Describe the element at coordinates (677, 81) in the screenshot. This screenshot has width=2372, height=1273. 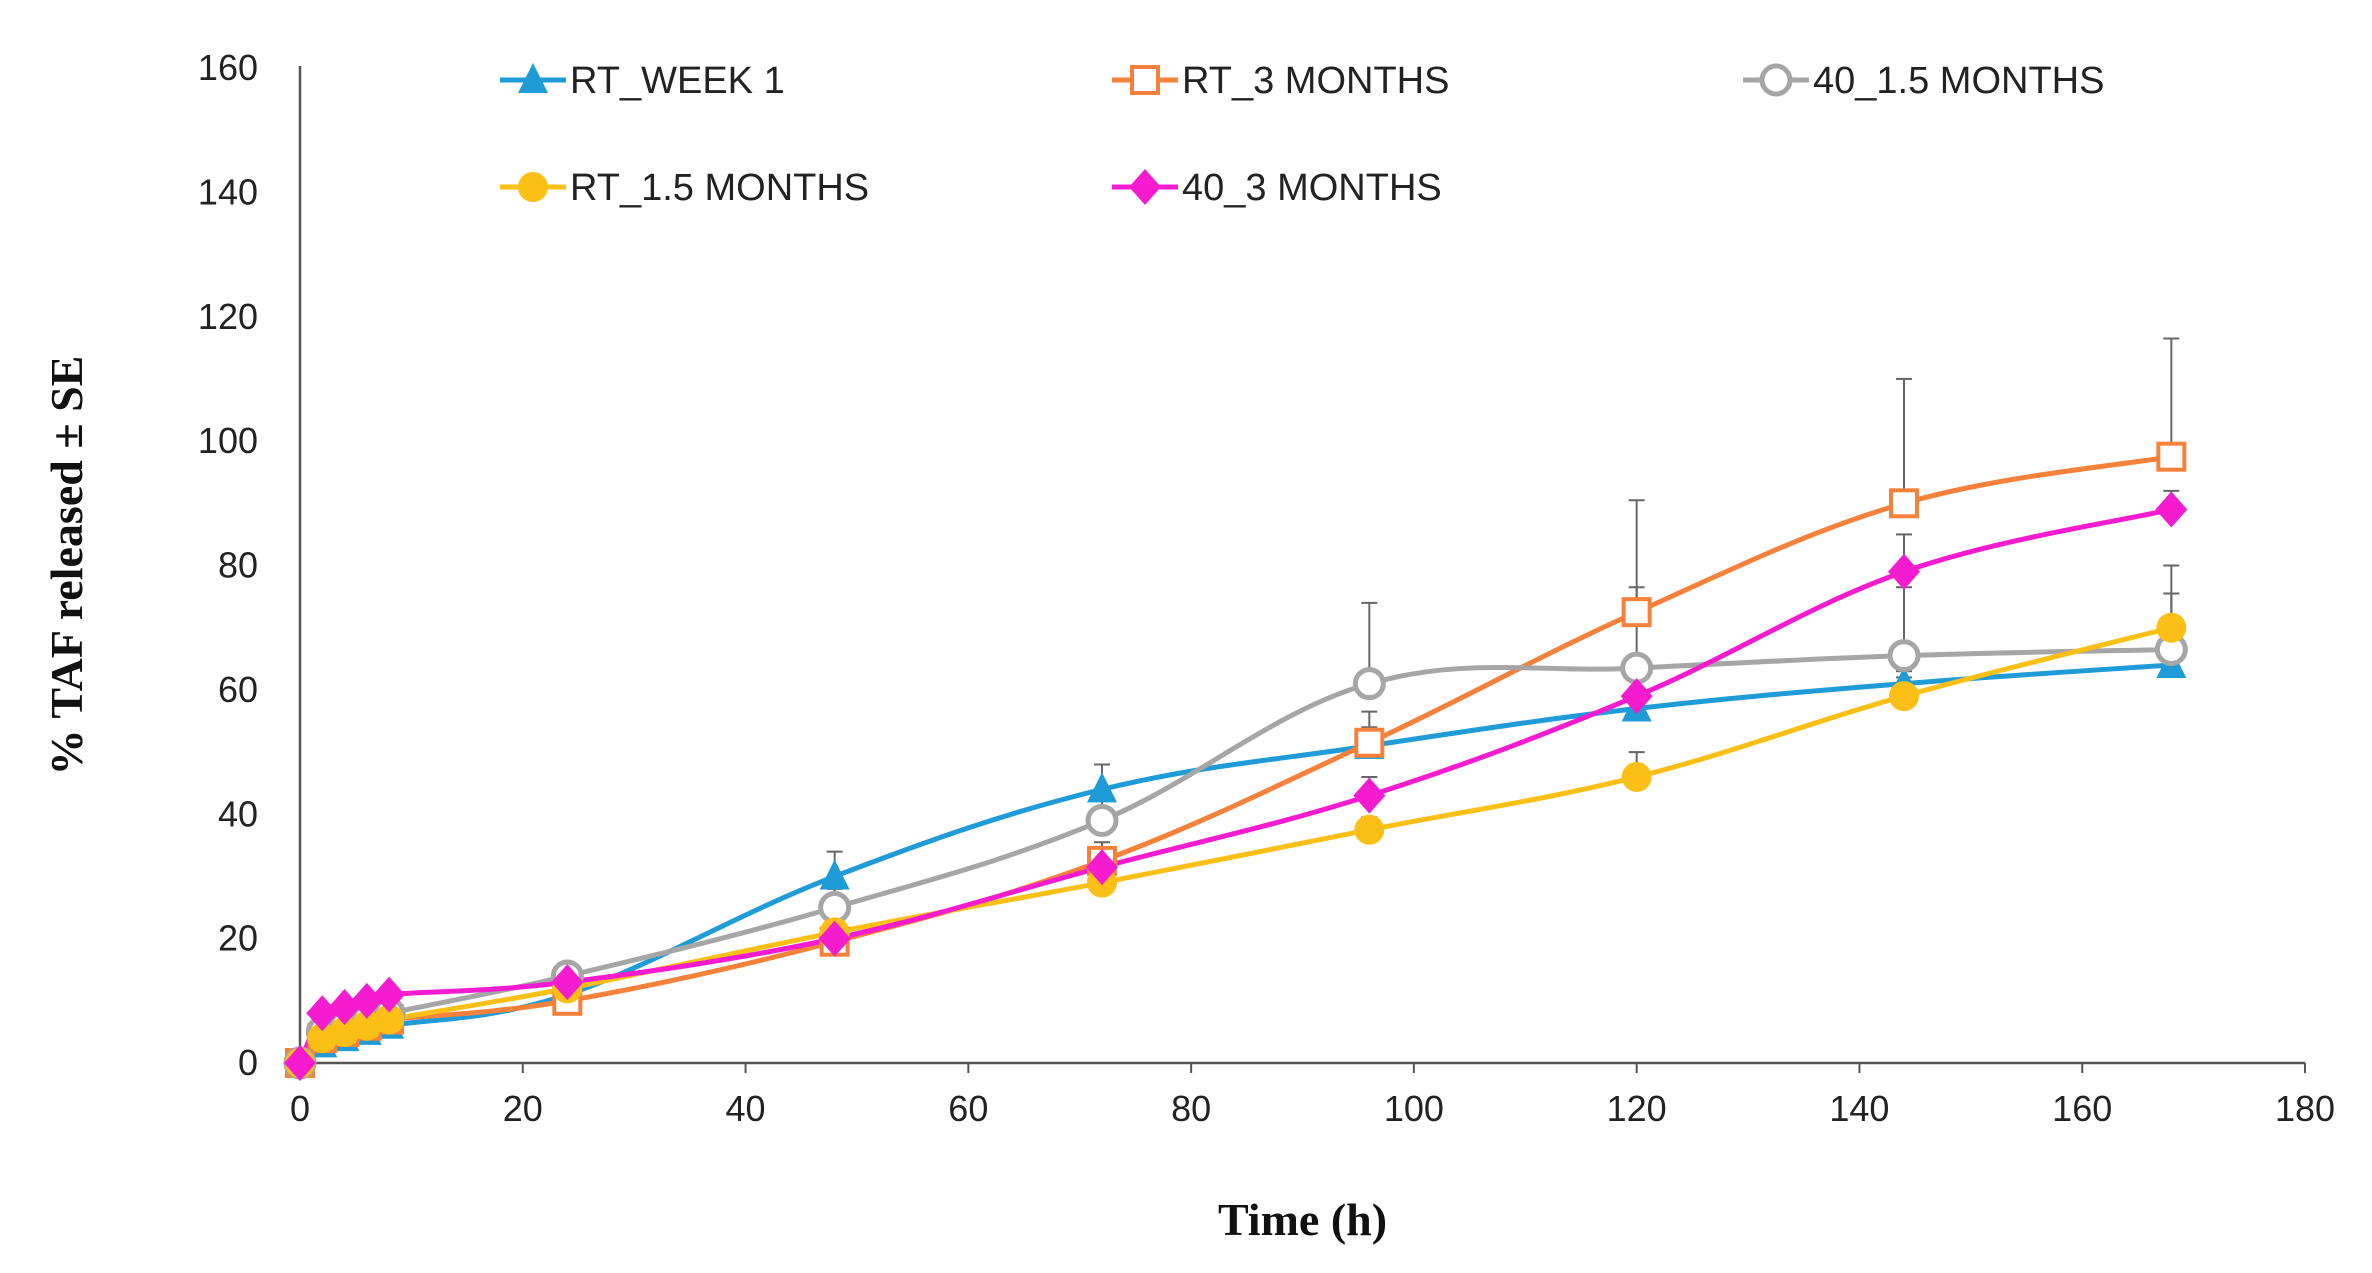
I see `legend-label-rt-week-1: RT_WEEK 1` at that location.